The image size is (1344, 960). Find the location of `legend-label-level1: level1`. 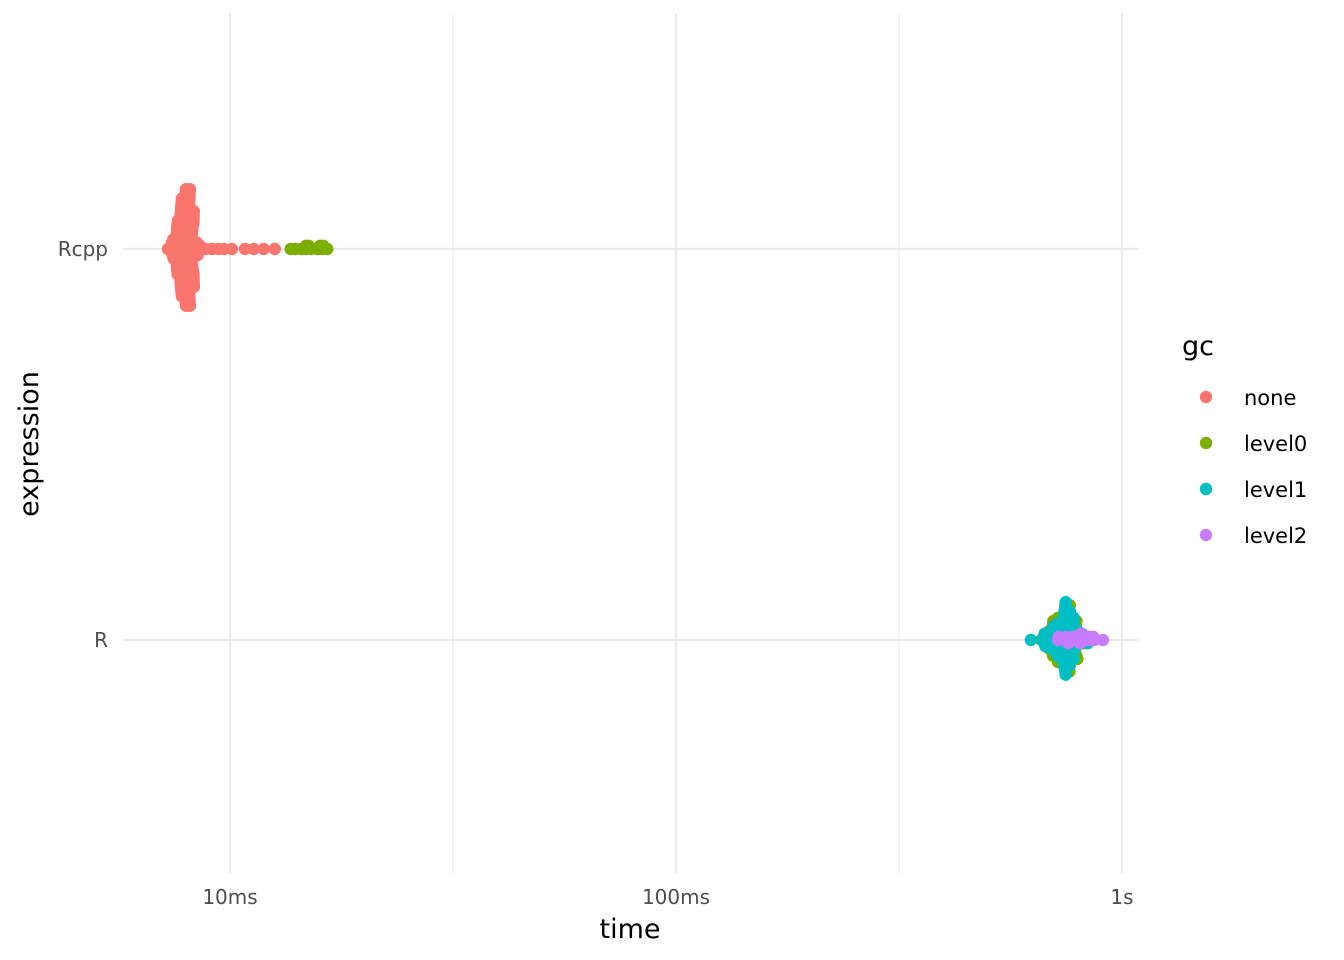

legend-label-level1: level1 is located at coordinates (1275, 490).